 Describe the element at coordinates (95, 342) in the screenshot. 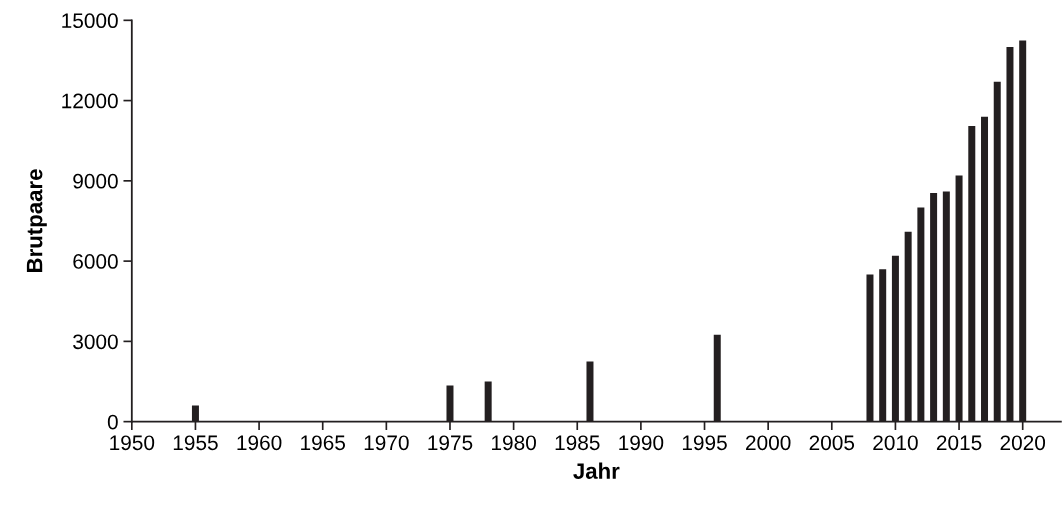

I see `y-tick-label: 3000` at that location.